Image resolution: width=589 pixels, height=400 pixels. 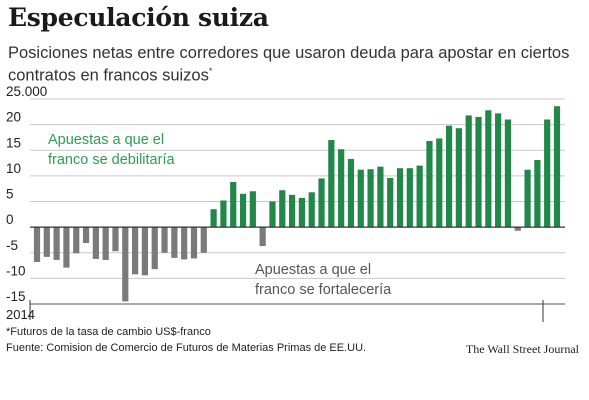 What do you see at coordinates (13, 117) in the screenshot?
I see `y-tick-label: 20` at bounding box center [13, 117].